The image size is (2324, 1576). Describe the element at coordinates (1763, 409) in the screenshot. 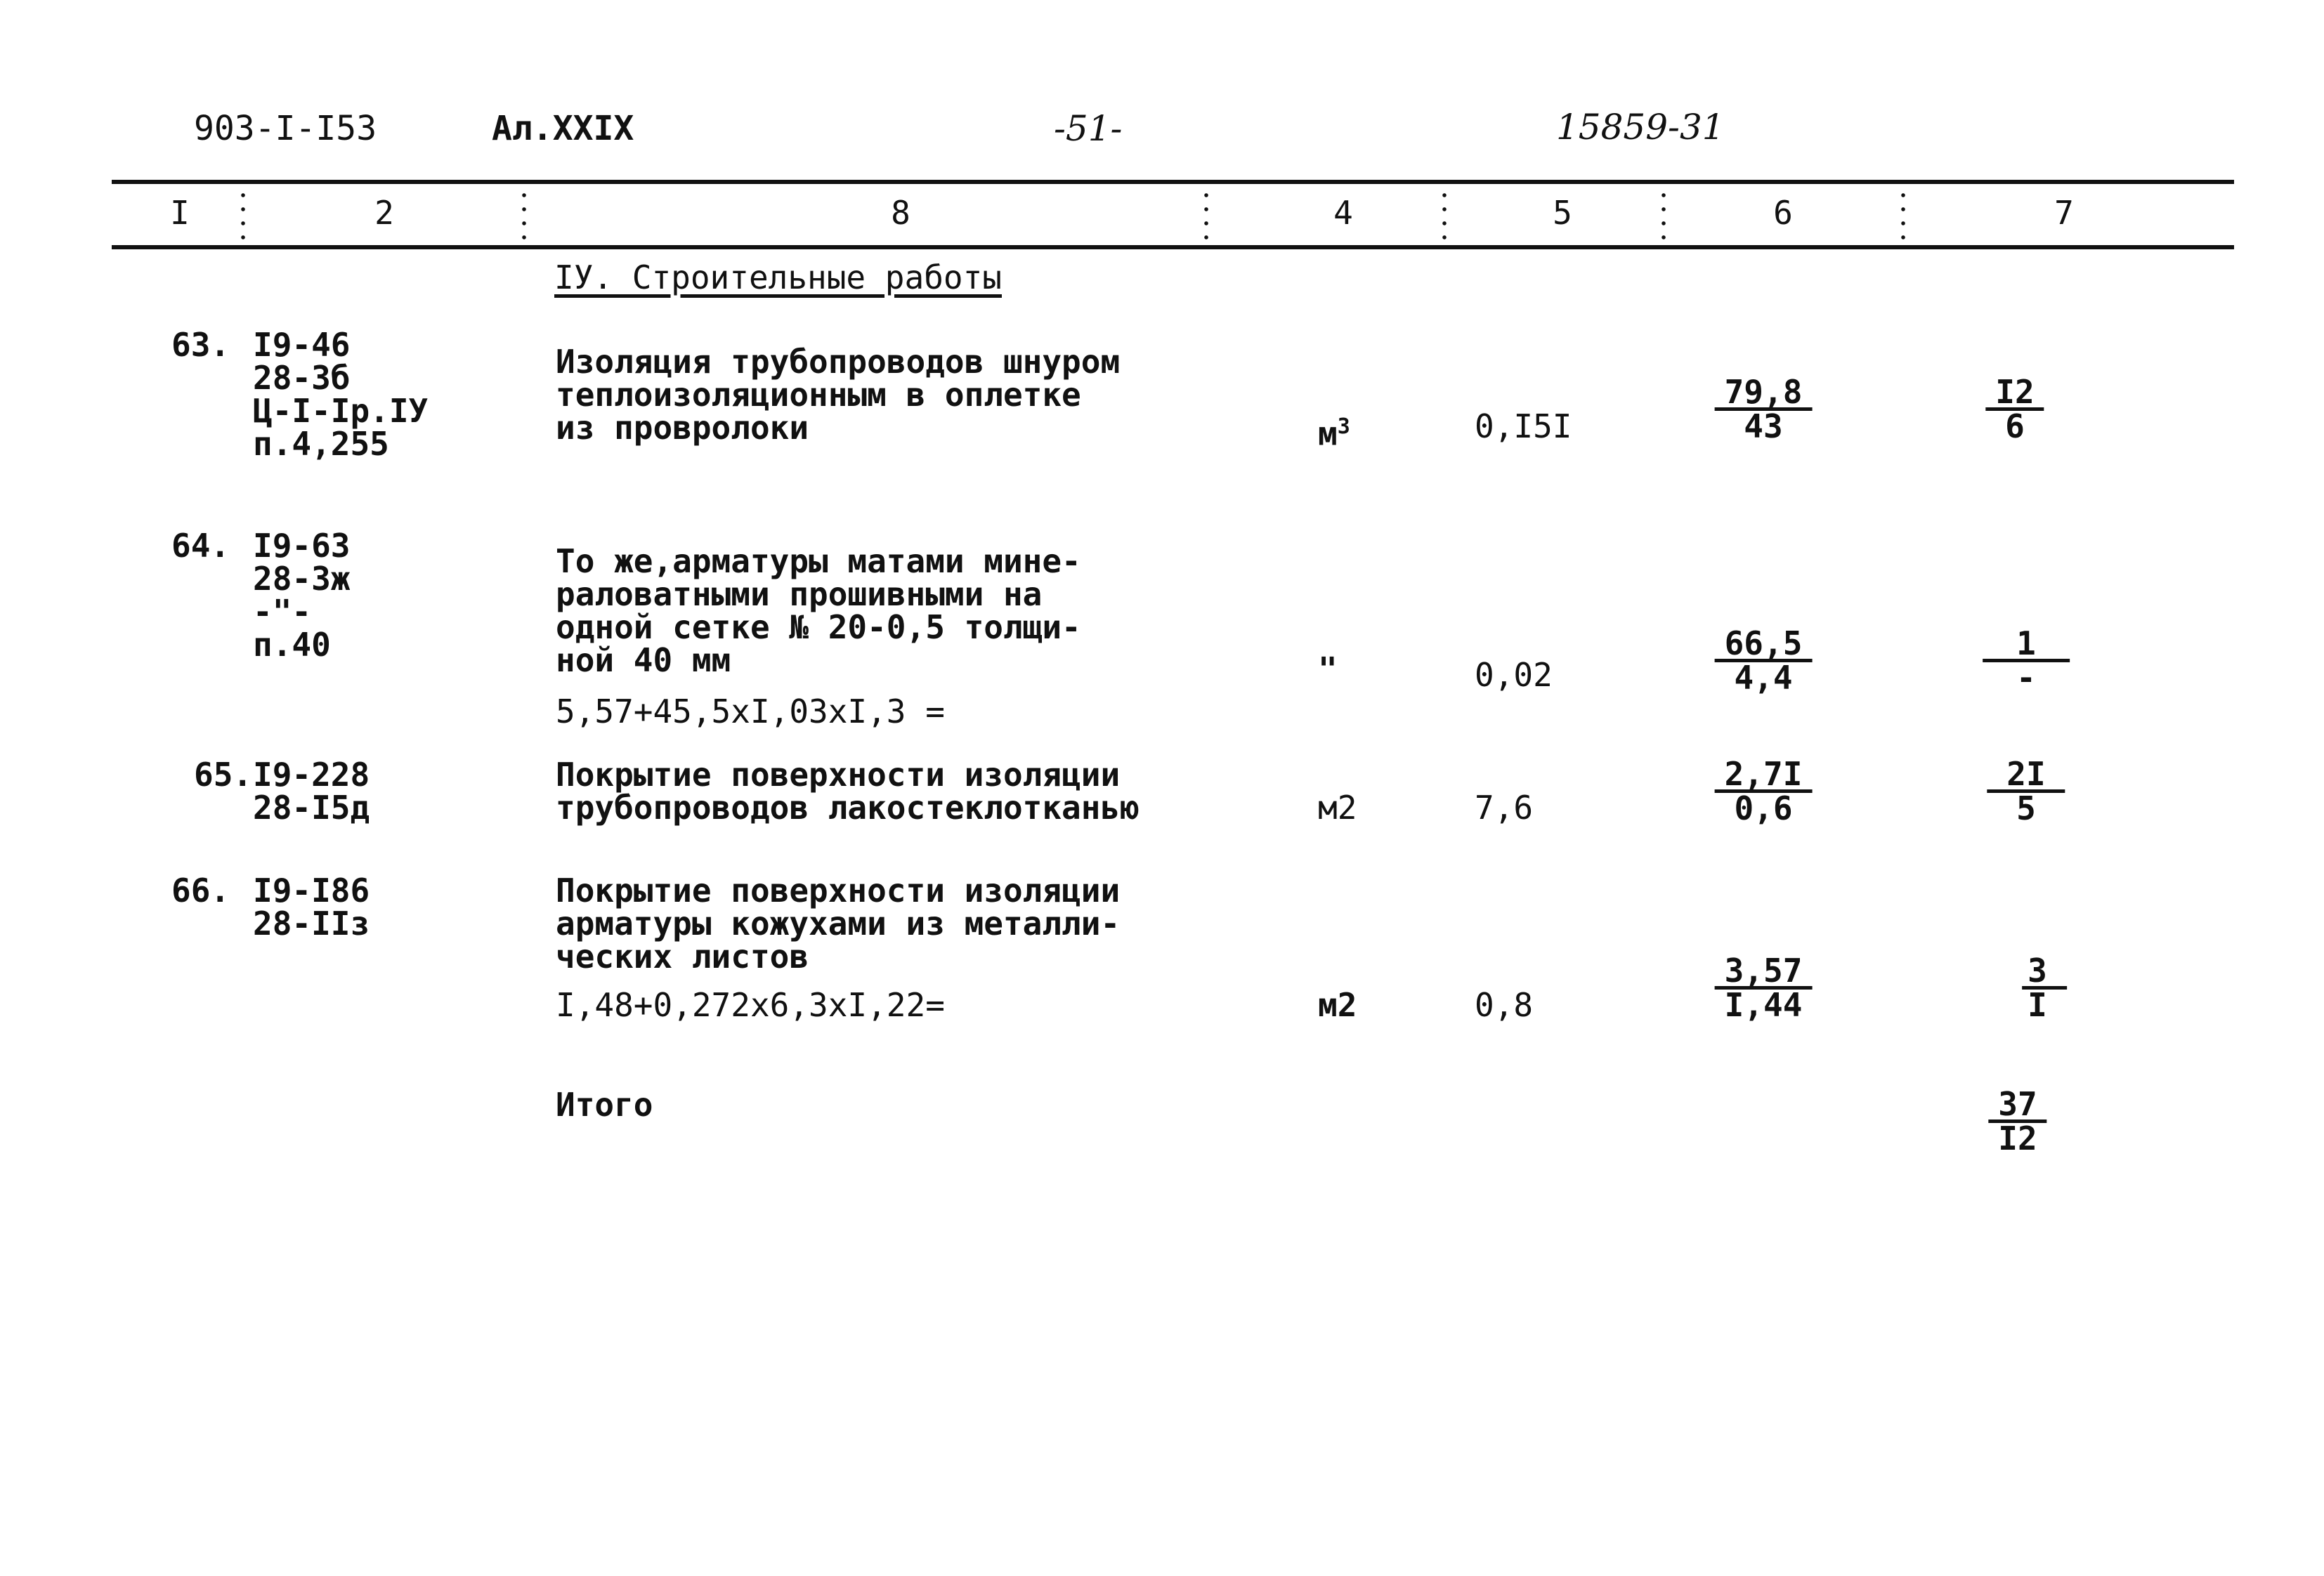

I see `unit-cost-fraction: 79,8 43` at that location.